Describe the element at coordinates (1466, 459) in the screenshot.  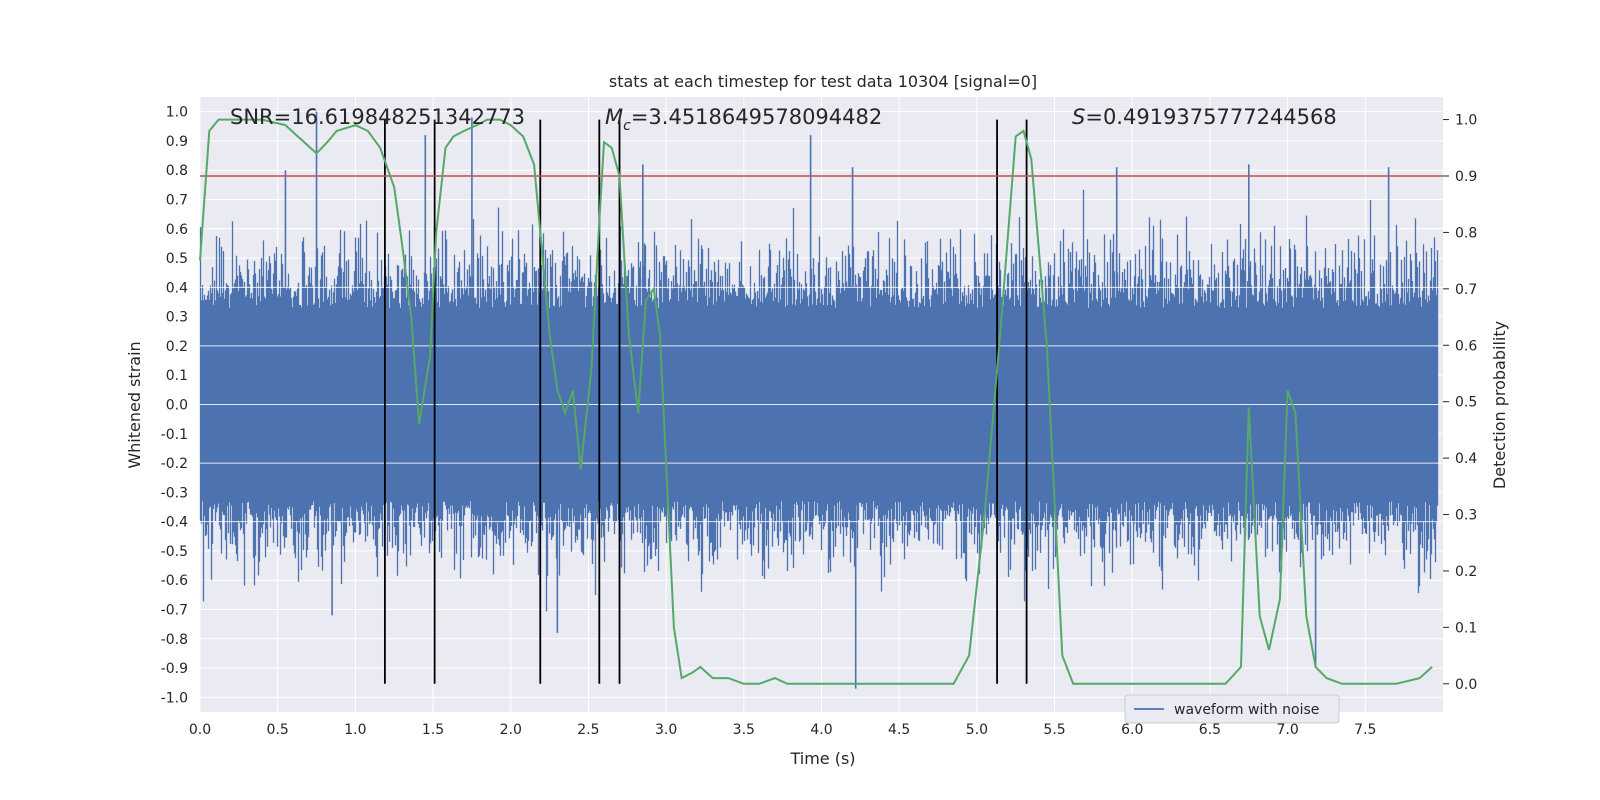
I see `y2-tick-label: 0.4` at that location.